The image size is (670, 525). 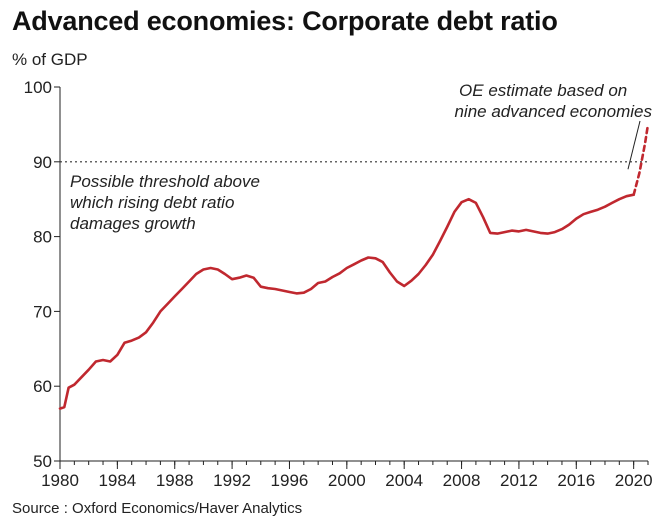 What do you see at coordinates (133, 223) in the screenshot?
I see `threshold-annotation-line: damages growth` at bounding box center [133, 223].